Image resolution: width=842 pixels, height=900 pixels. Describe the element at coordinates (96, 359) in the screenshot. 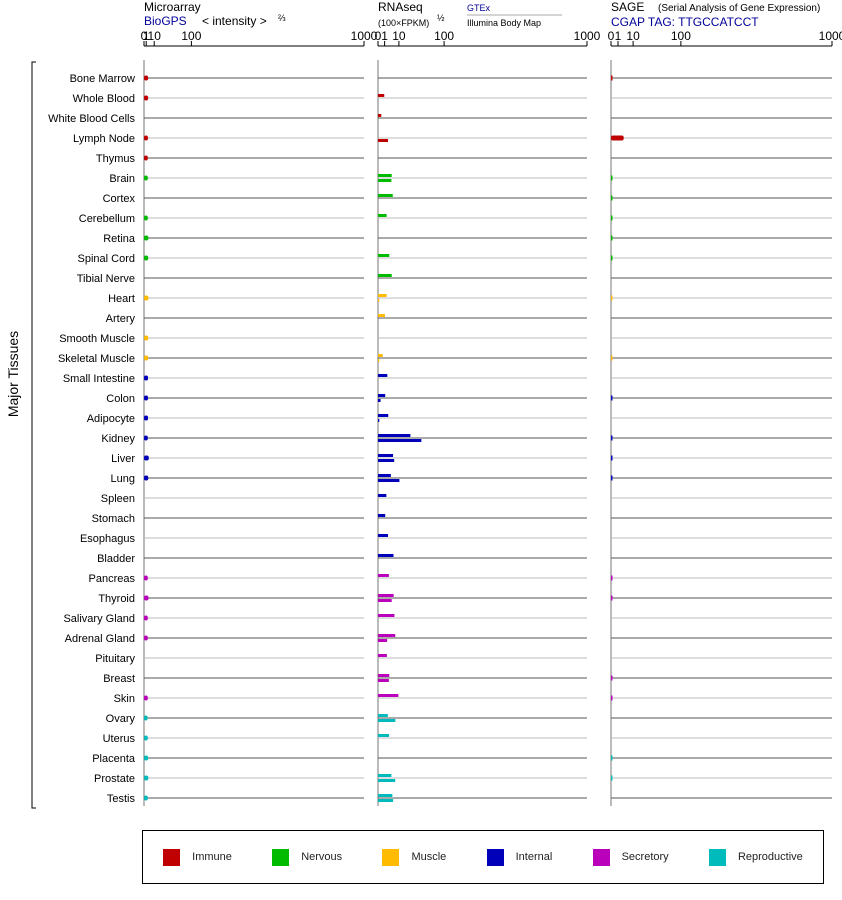

I see `tissue-label: Skeletal Muscle` at that location.